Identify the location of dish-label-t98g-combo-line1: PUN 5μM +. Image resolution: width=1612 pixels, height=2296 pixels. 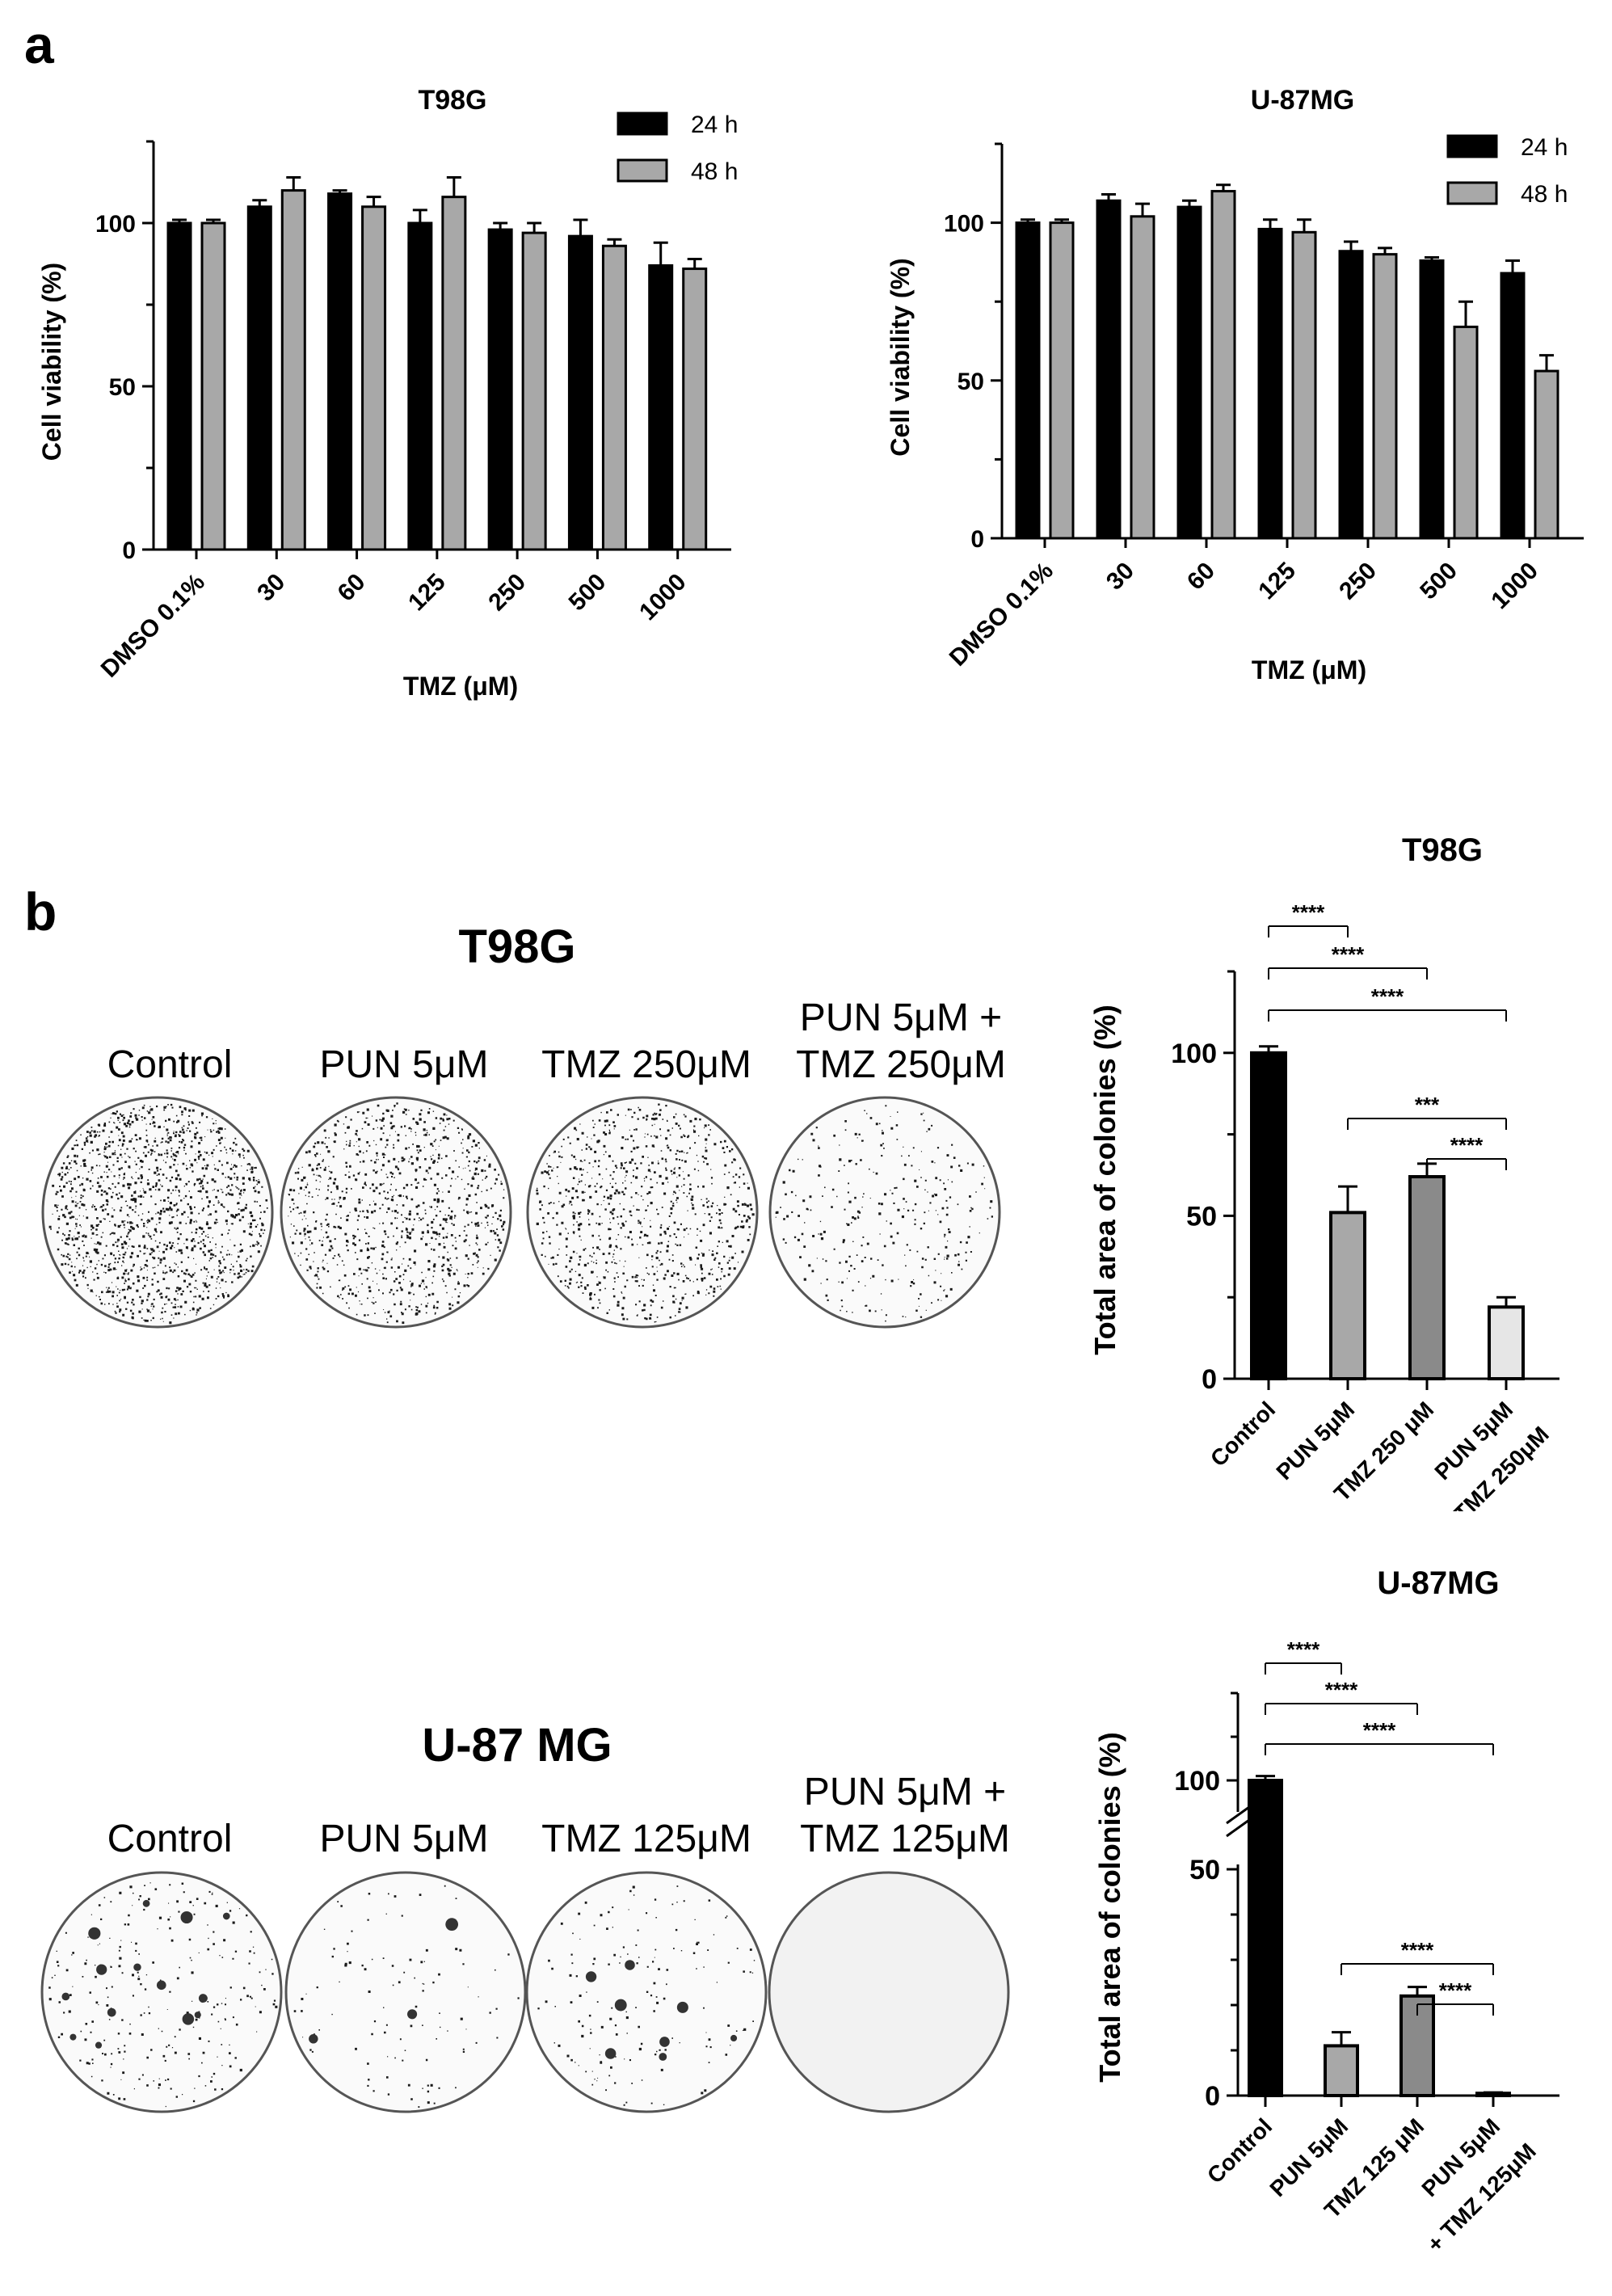
(901, 1017).